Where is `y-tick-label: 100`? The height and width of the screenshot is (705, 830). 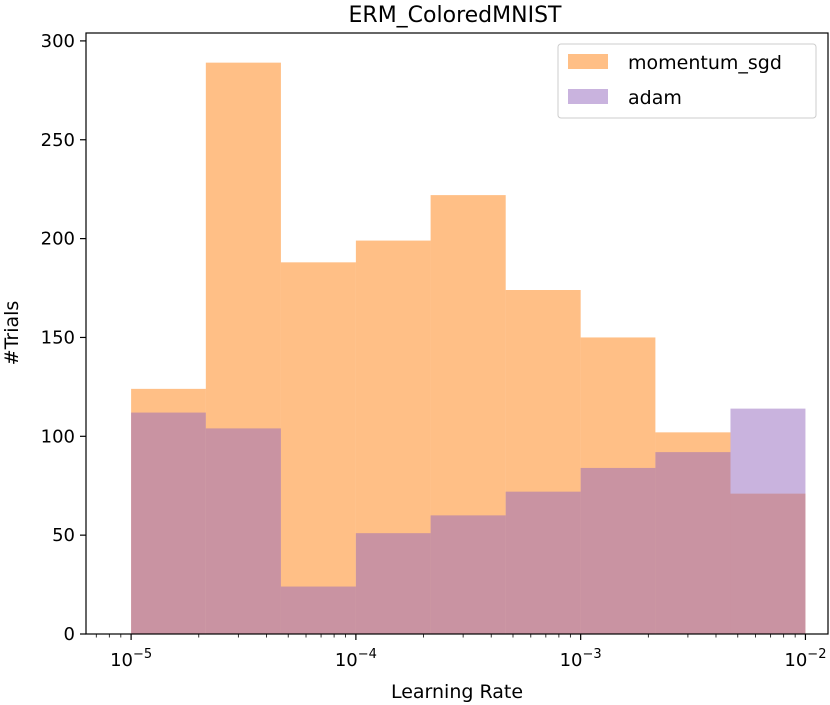 y-tick-label: 100 is located at coordinates (58, 436).